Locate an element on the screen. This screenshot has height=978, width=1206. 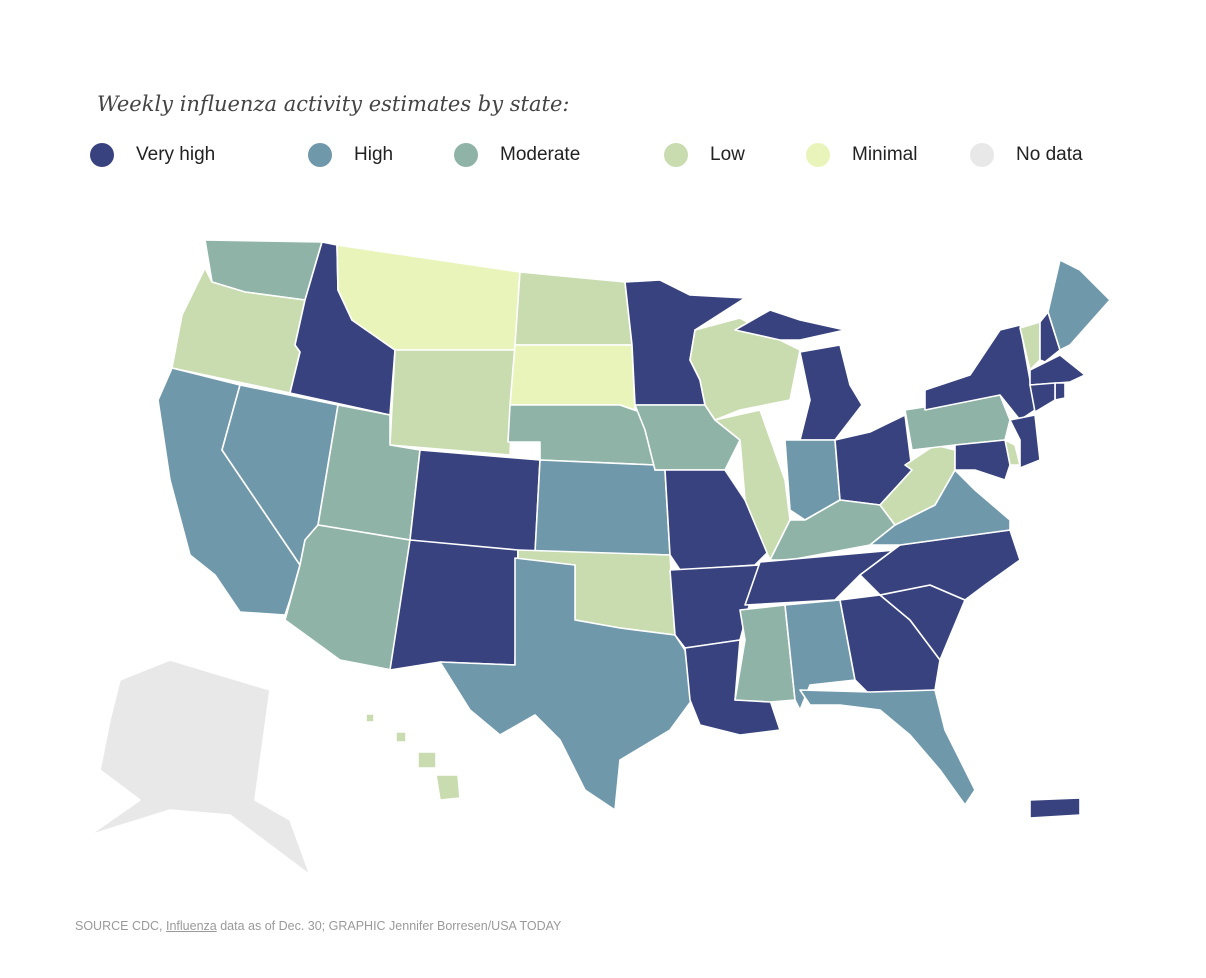
state-pr is located at coordinates (1055, 808).